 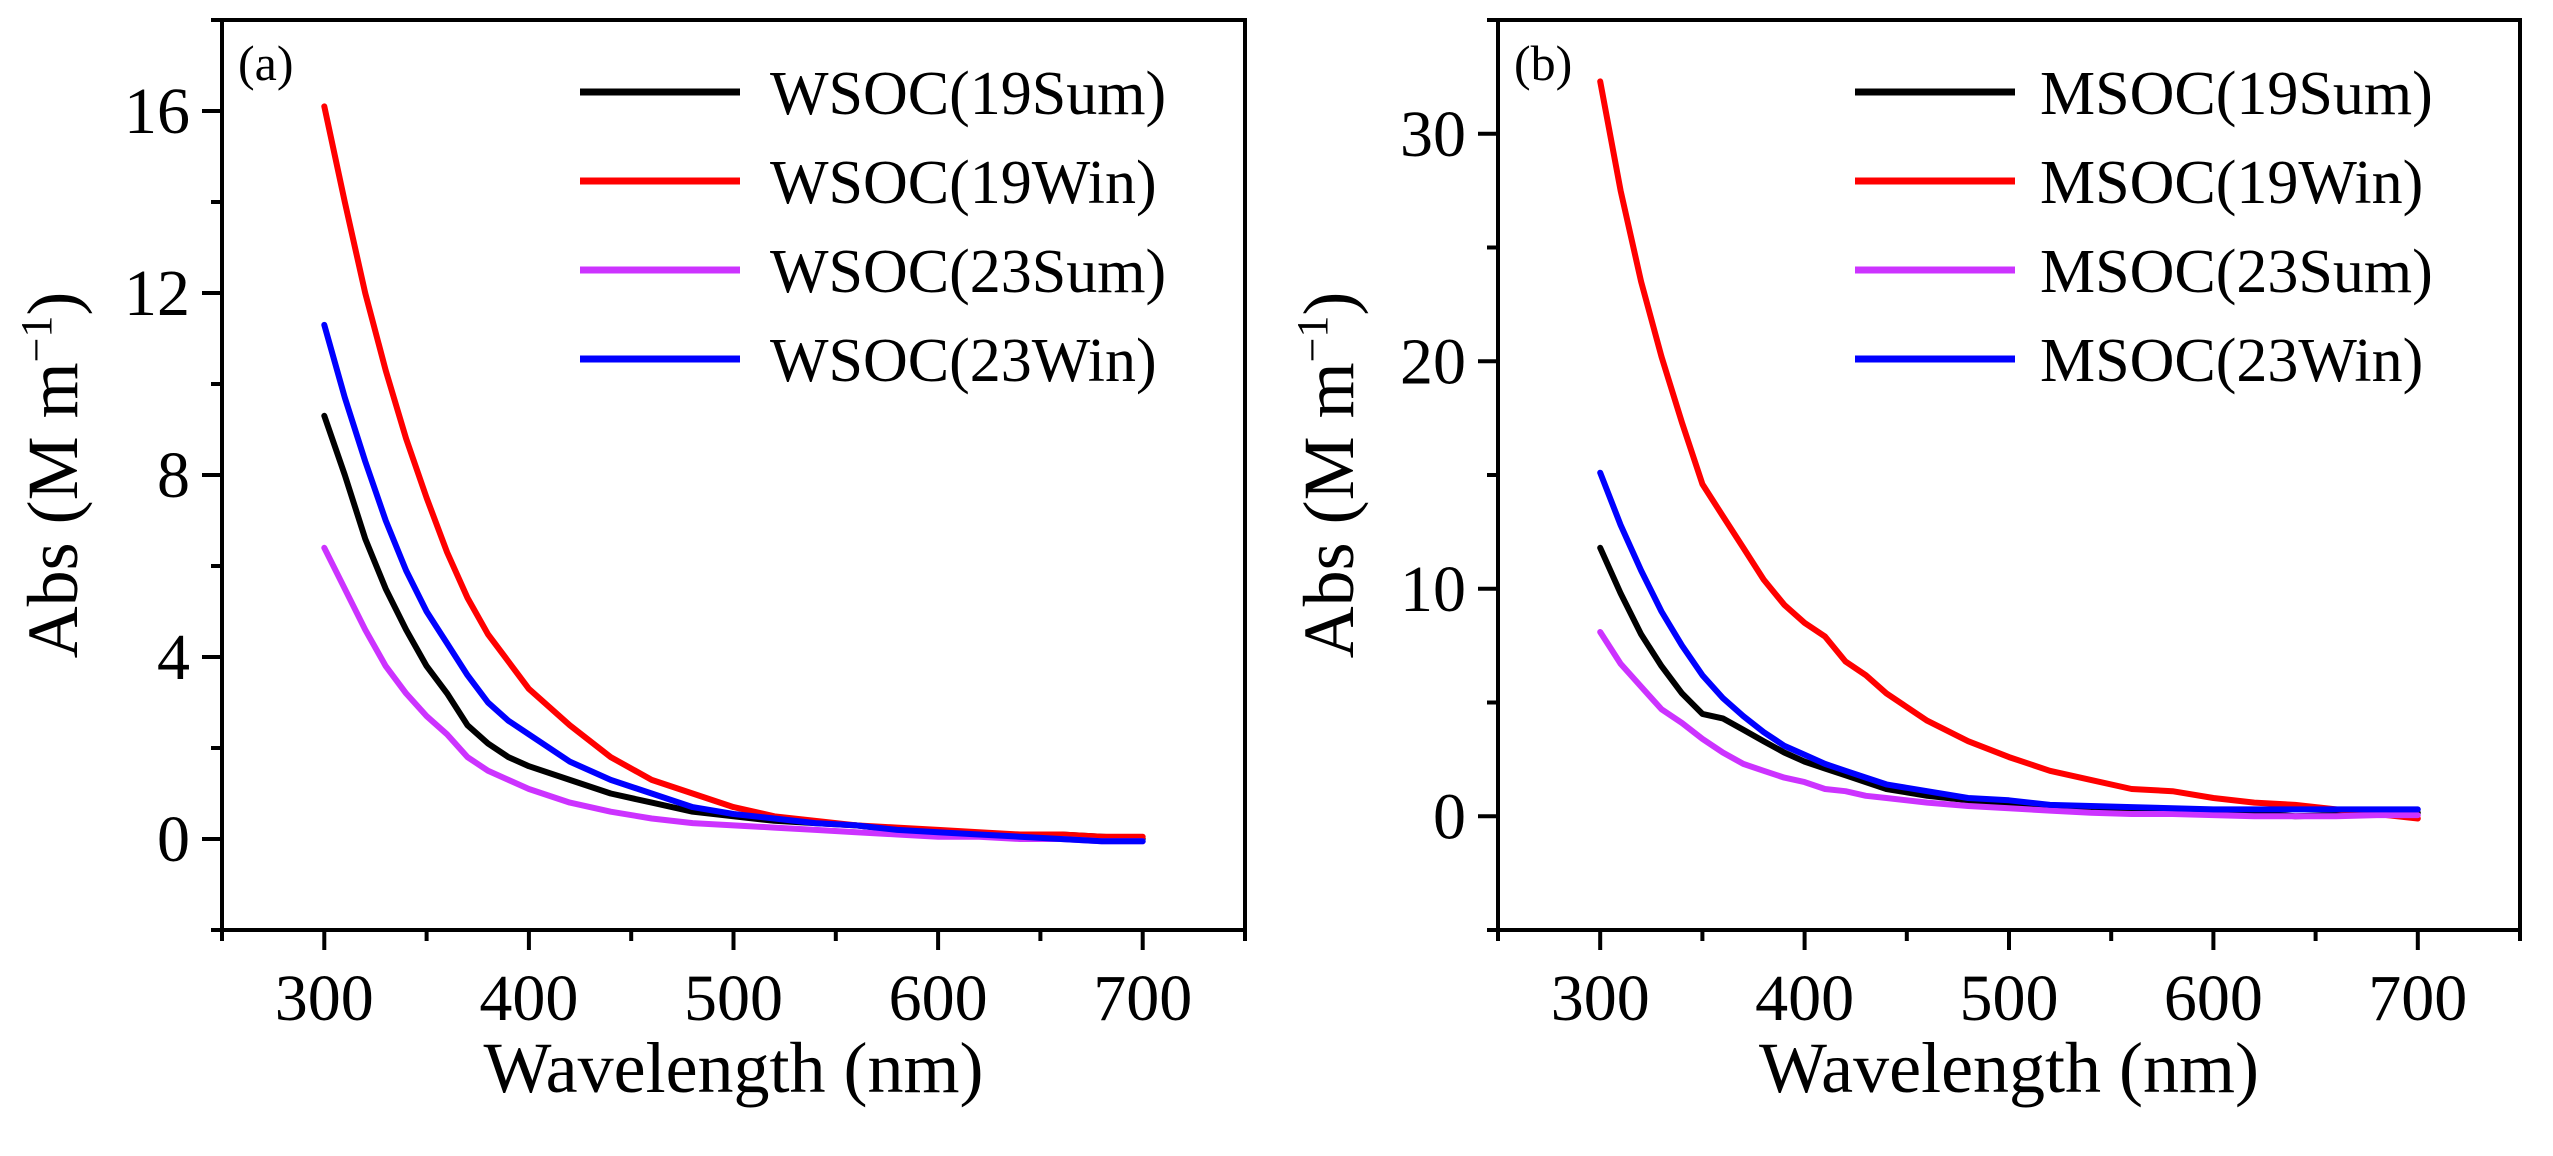 What do you see at coordinates (968, 94) in the screenshot?
I see `legend-label: WSOC(19Sum)` at bounding box center [968, 94].